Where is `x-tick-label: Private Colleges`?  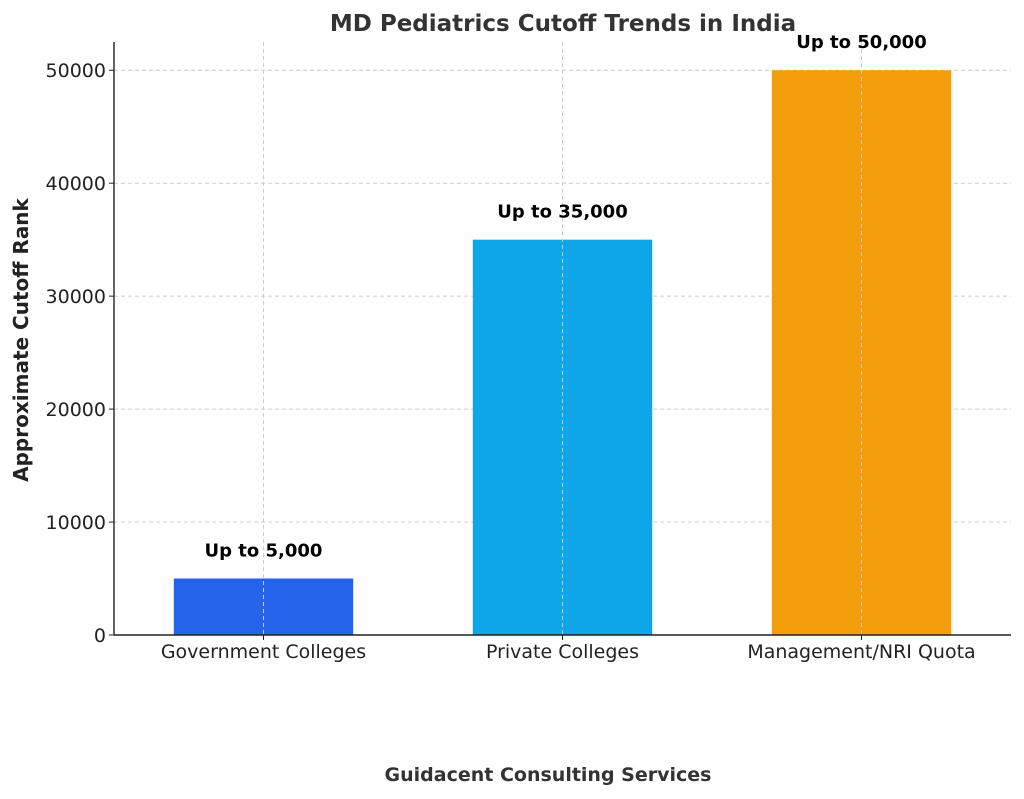 x-tick-label: Private Colleges is located at coordinates (562, 652).